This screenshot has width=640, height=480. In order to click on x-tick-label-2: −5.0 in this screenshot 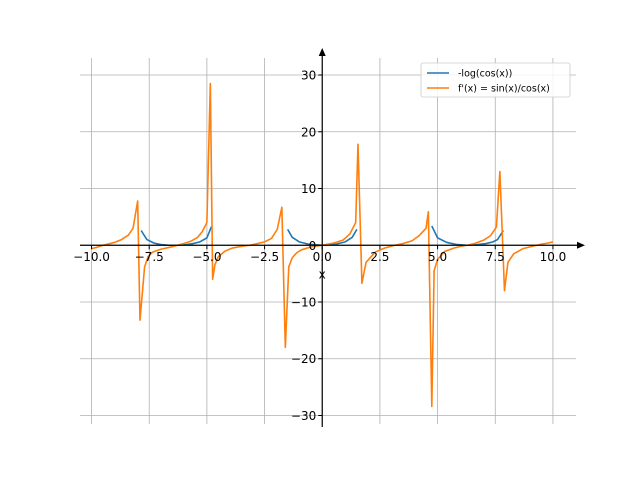, I will do `click(206, 257)`.